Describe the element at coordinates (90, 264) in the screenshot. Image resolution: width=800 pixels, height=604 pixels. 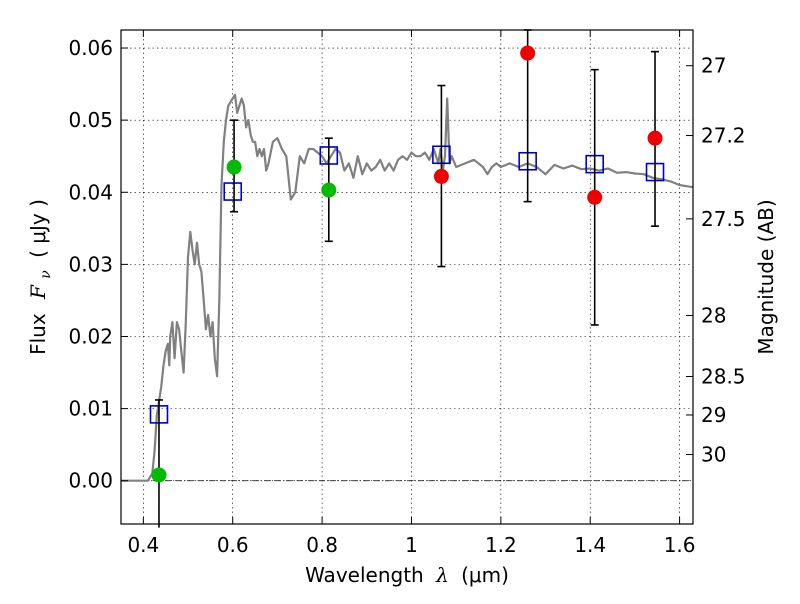
I see `y-tick-label: 0.03` at that location.